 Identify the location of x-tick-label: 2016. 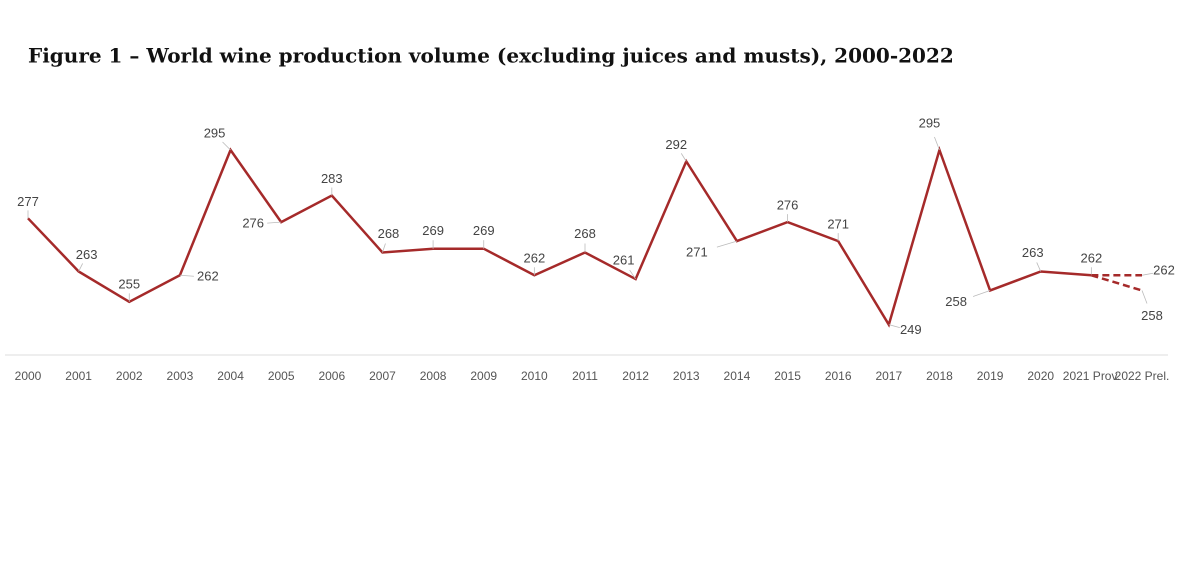
(838, 376).